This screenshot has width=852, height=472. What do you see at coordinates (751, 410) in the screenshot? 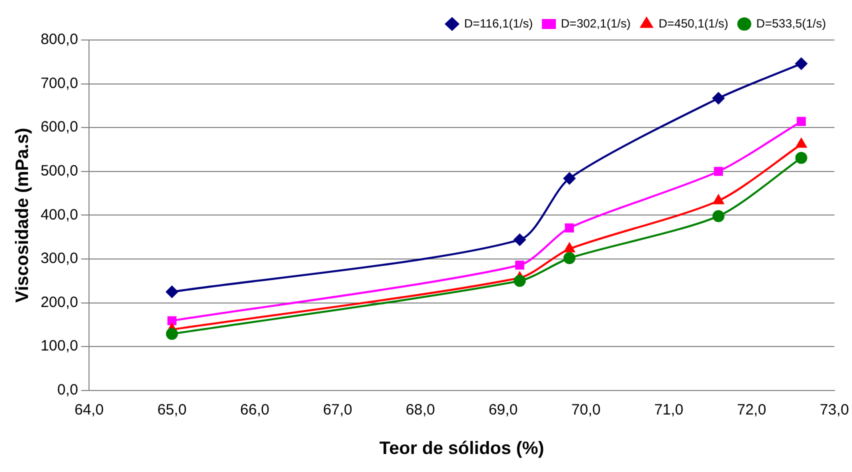
I see `x-tick-label: 72,0` at bounding box center [751, 410].